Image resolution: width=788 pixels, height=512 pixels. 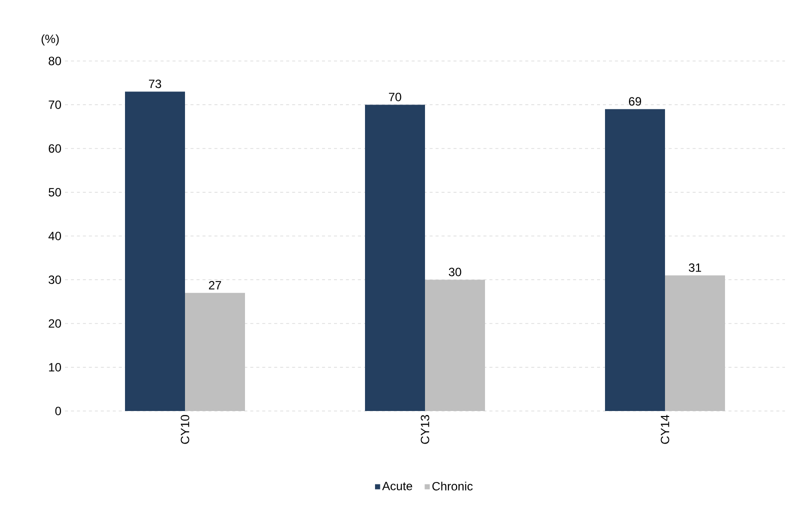 What do you see at coordinates (50, 40) in the screenshot?
I see `y-axis-title: (%)` at bounding box center [50, 40].